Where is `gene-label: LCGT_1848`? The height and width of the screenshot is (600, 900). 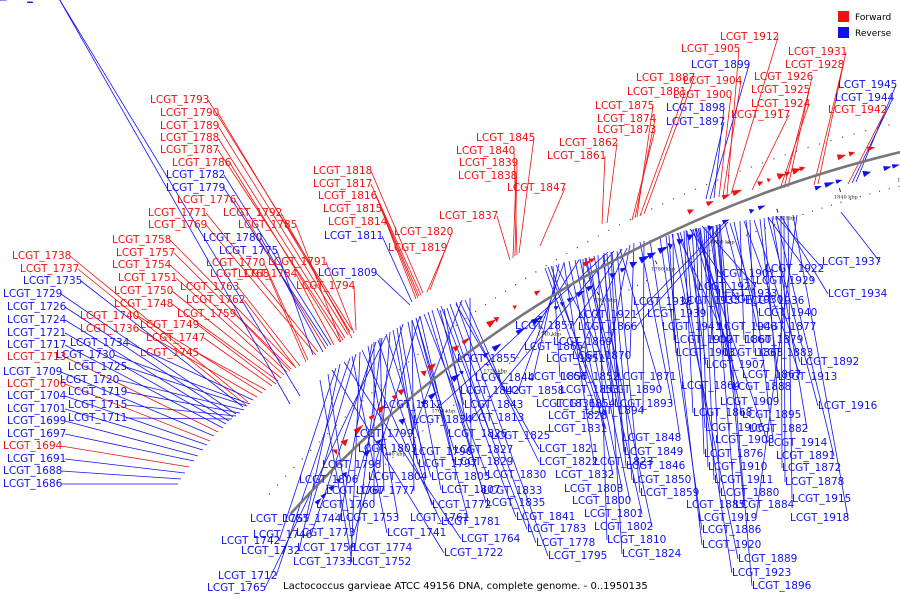 gene-label: LCGT_1848 is located at coordinates (651, 438).